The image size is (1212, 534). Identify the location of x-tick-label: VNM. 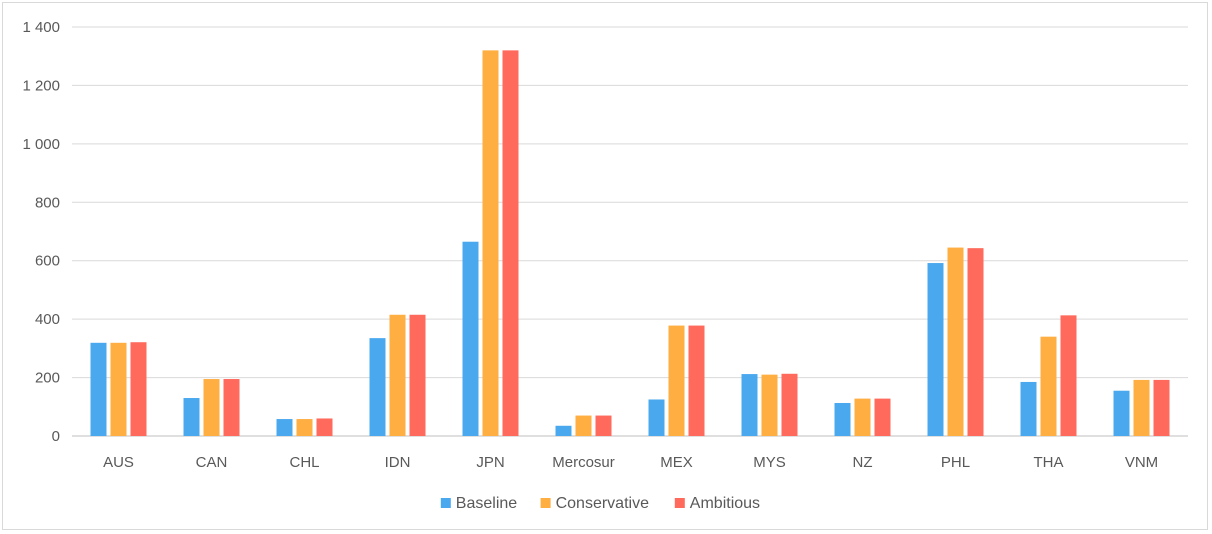
(1141, 462).